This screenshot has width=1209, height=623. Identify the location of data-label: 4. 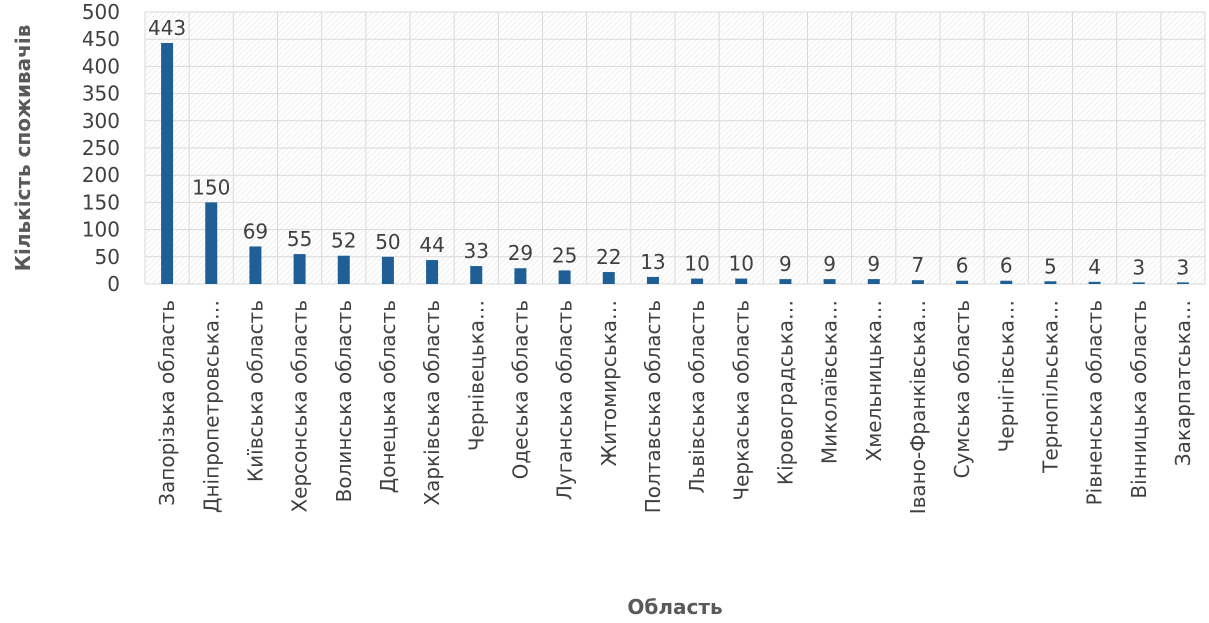
(1094, 267).